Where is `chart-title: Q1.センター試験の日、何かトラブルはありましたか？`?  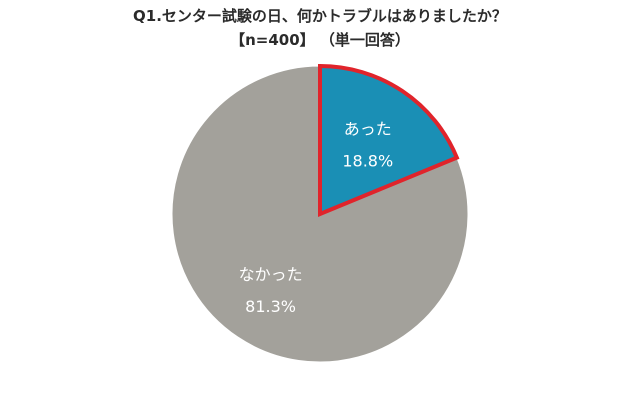
chart-title: Q1.センター試験の日、何かトラブルはありましたか？ is located at coordinates (320, 16).